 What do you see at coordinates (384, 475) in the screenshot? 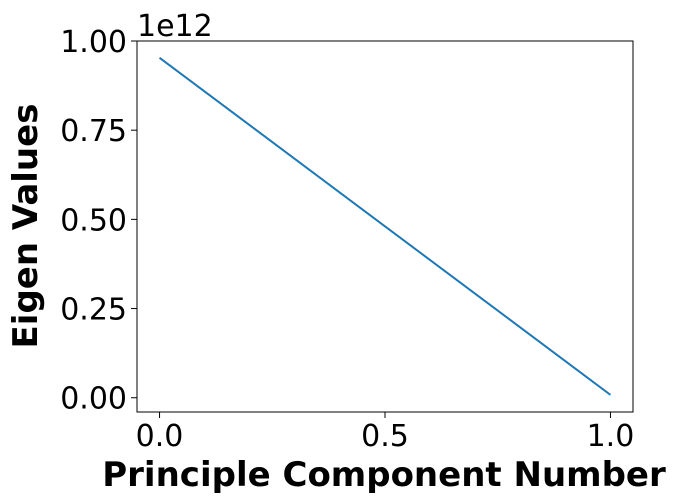
I see `x-axis-label: Principle Component Number` at bounding box center [384, 475].